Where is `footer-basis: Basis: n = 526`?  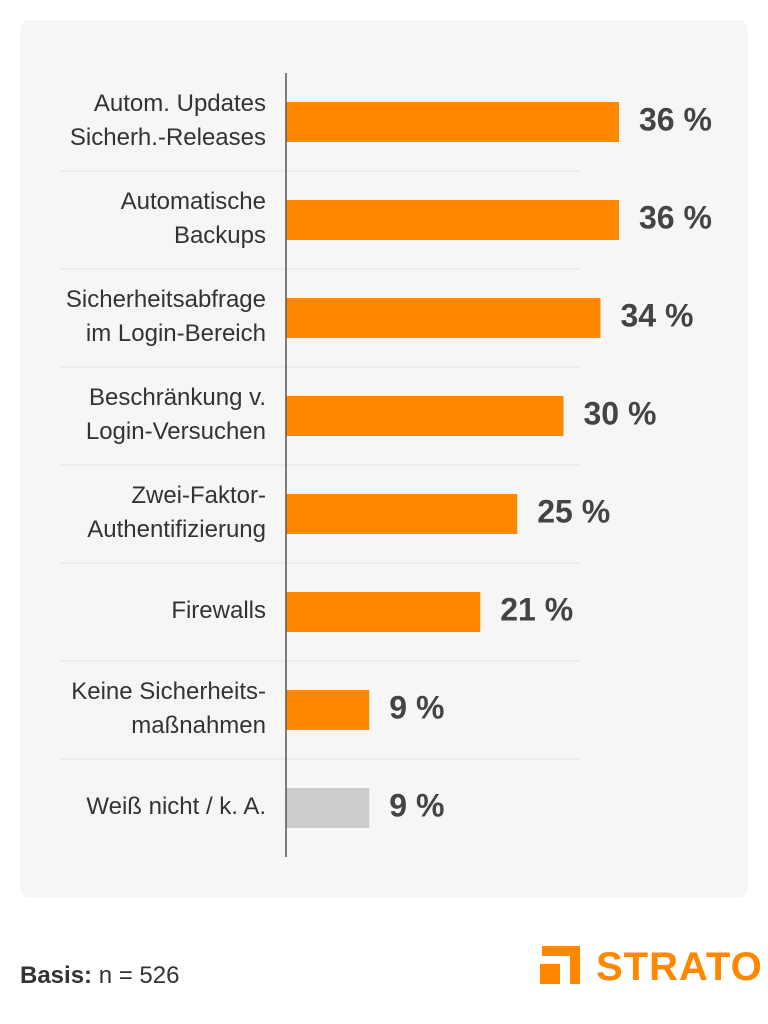 footer-basis: Basis: n = 526 is located at coordinates (99, 976).